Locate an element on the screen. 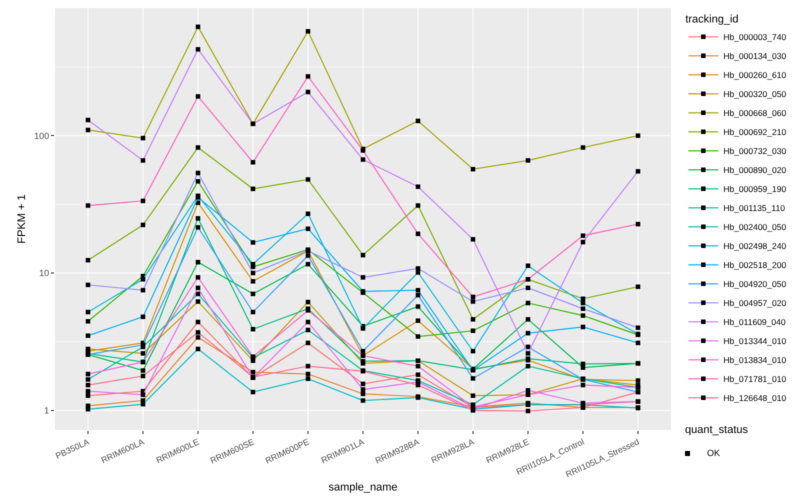 The width and height of the screenshot is (800, 500). text: OK is located at coordinates (713, 453).